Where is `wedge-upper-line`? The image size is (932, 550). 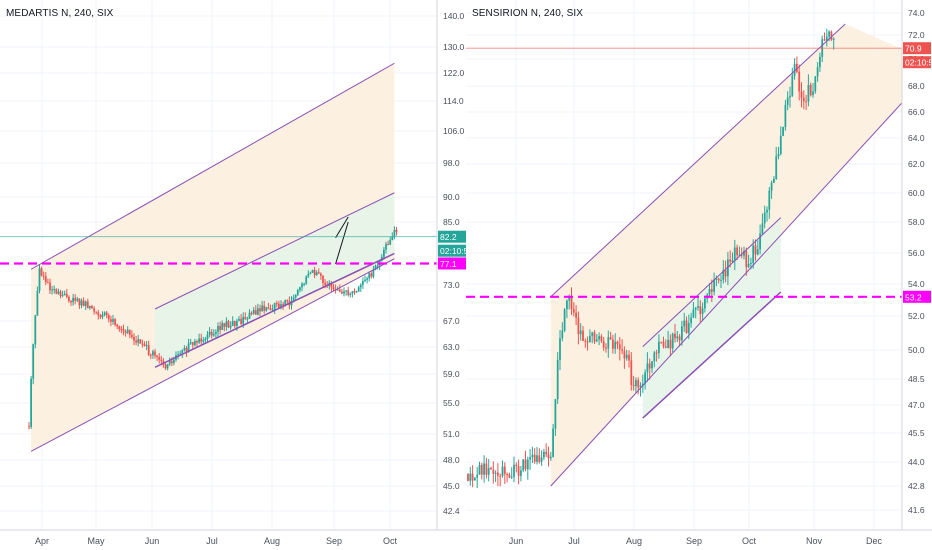
wedge-upper-line is located at coordinates (342, 227).